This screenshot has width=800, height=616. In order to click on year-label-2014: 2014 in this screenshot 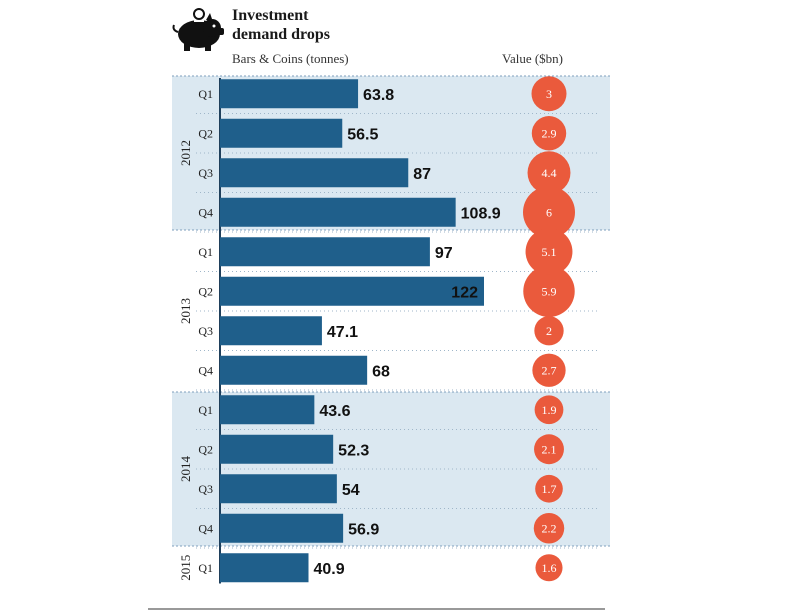, I will do `click(185, 469)`.